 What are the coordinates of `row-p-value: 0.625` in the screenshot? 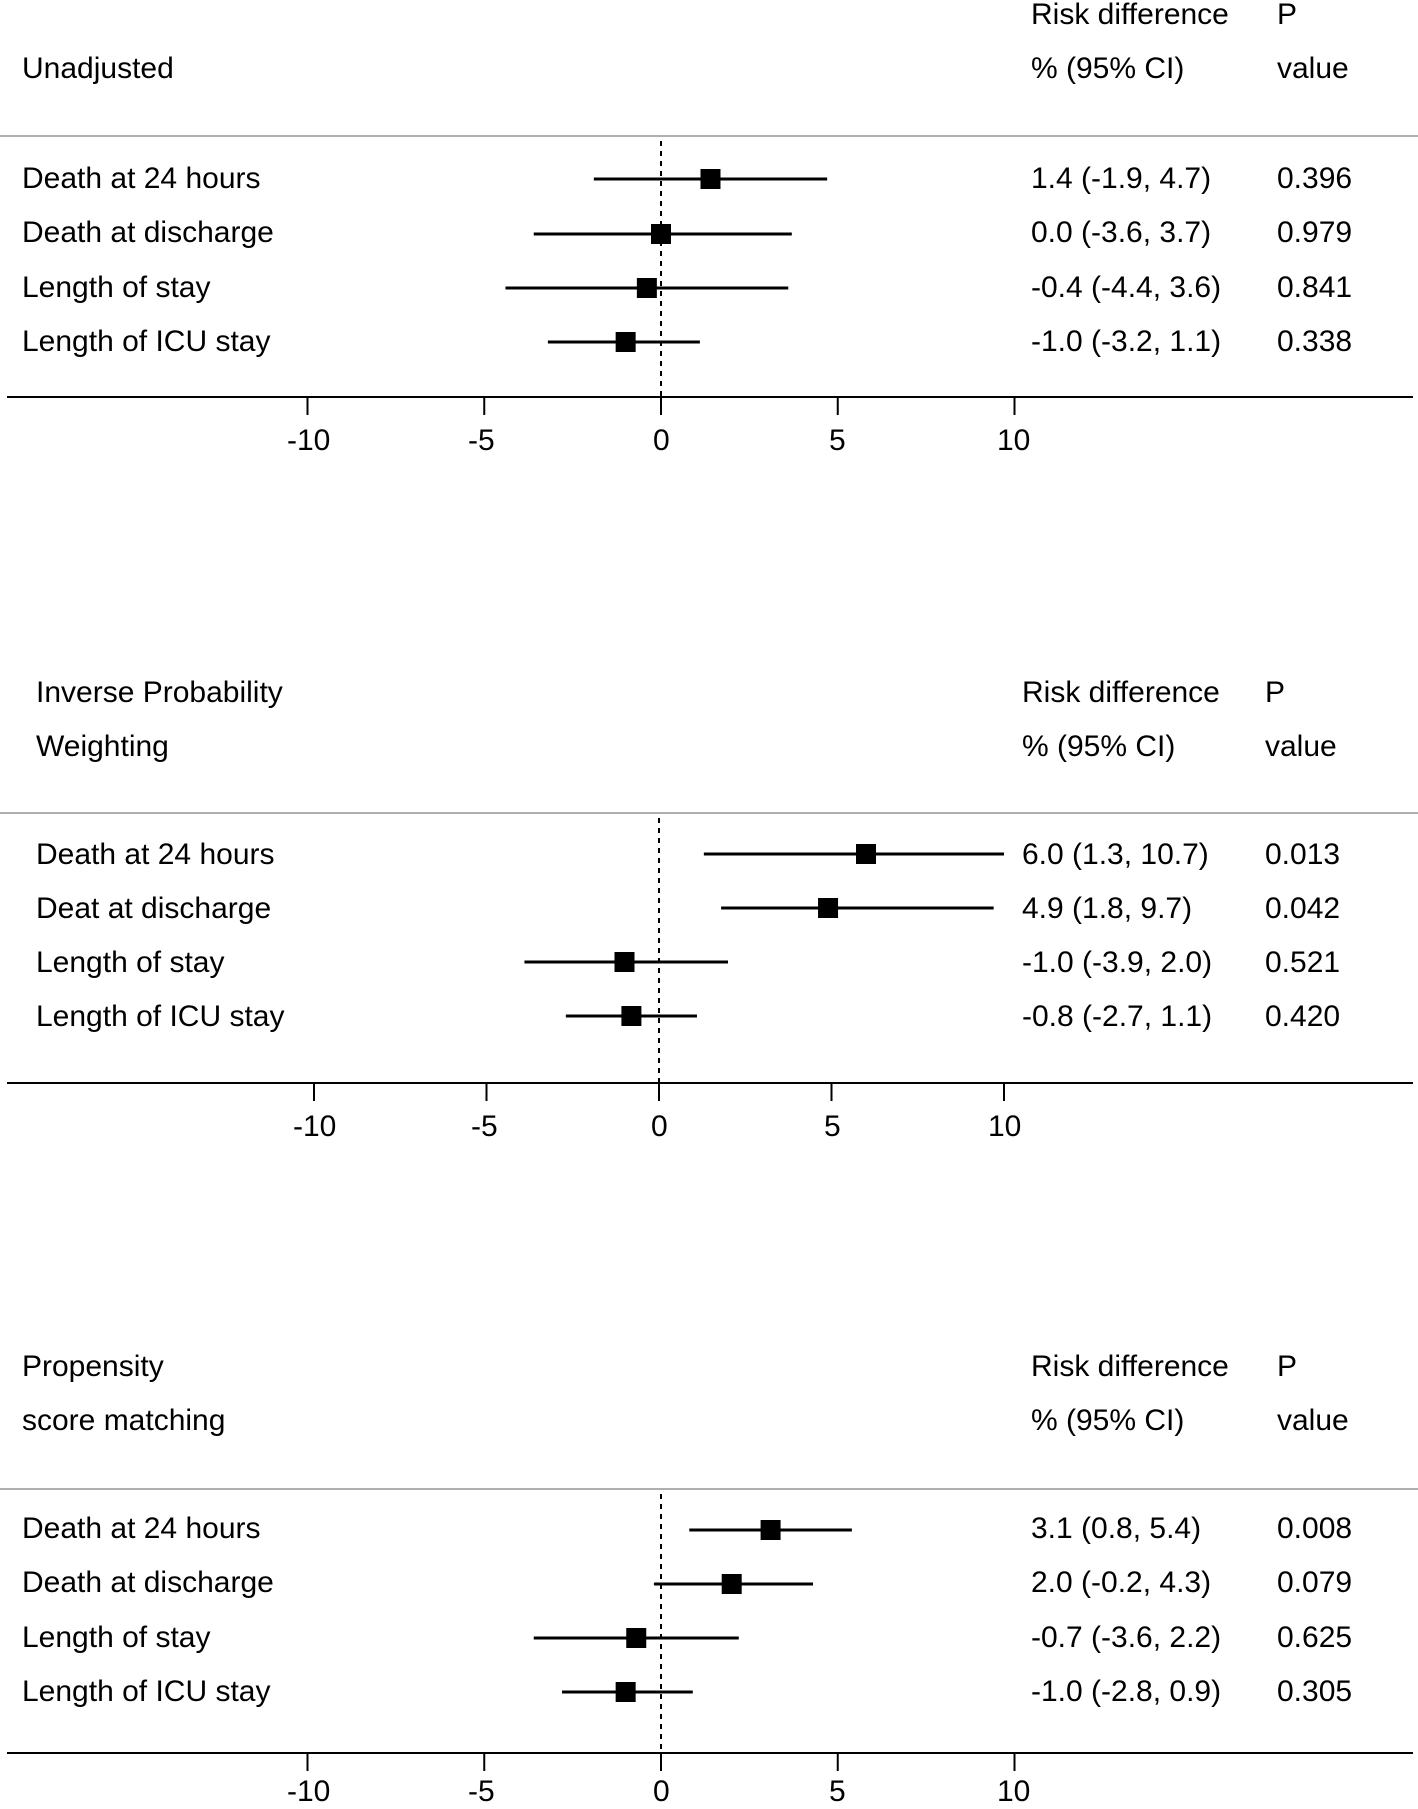 It's located at (1315, 1637).